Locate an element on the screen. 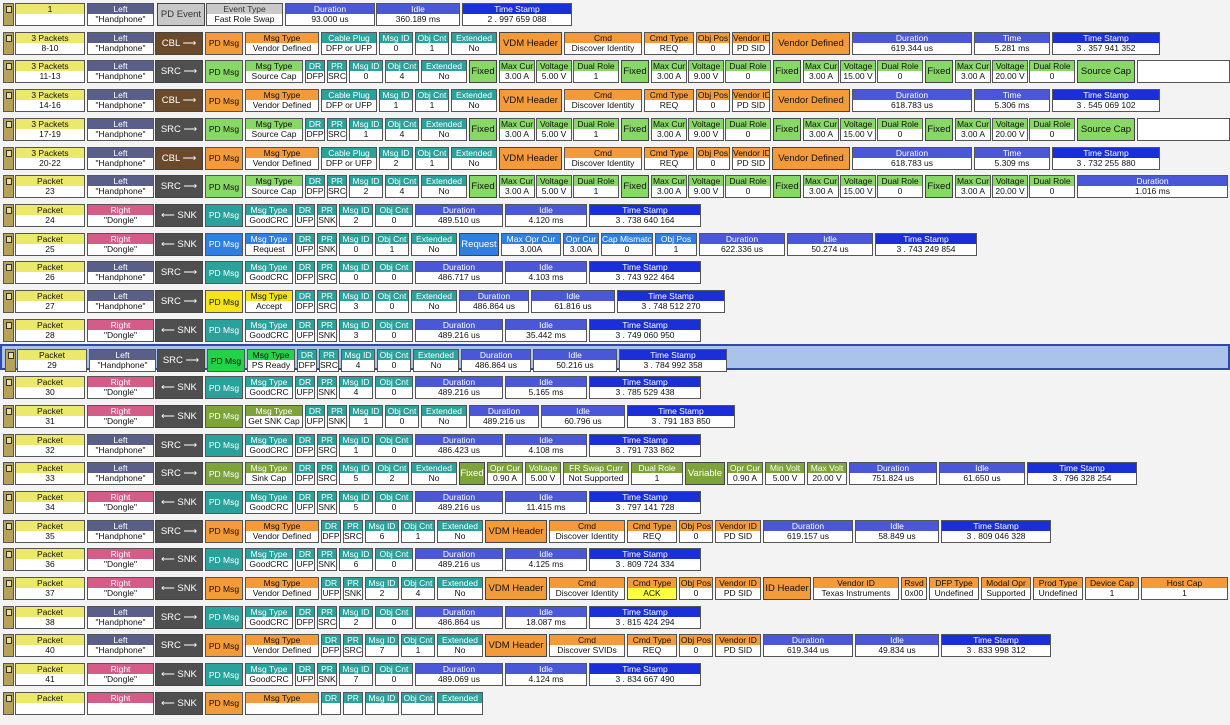  voltage-header: Voltage is located at coordinates (1010, 66).